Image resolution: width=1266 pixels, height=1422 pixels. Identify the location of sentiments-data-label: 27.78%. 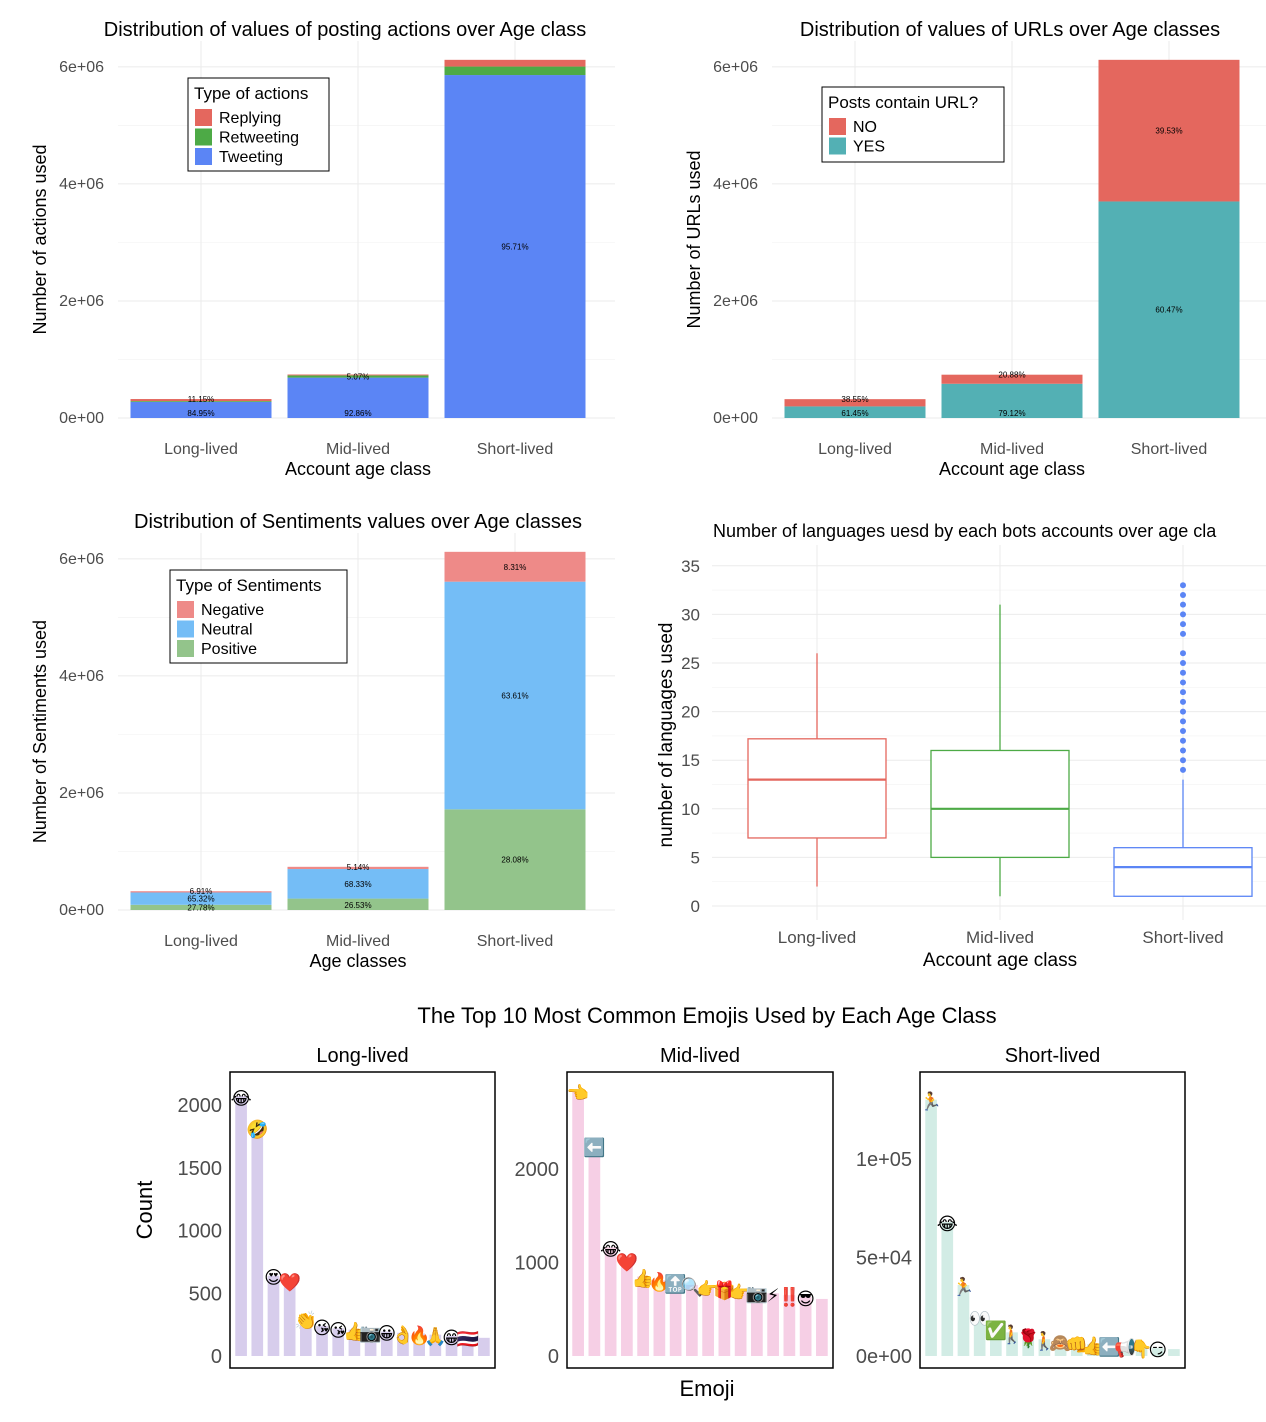
(200, 907).